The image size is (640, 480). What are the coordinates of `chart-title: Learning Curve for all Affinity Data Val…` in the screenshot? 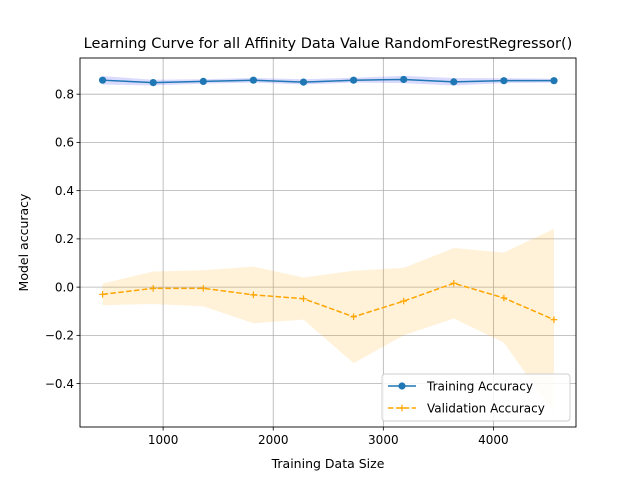 It's located at (328, 44).